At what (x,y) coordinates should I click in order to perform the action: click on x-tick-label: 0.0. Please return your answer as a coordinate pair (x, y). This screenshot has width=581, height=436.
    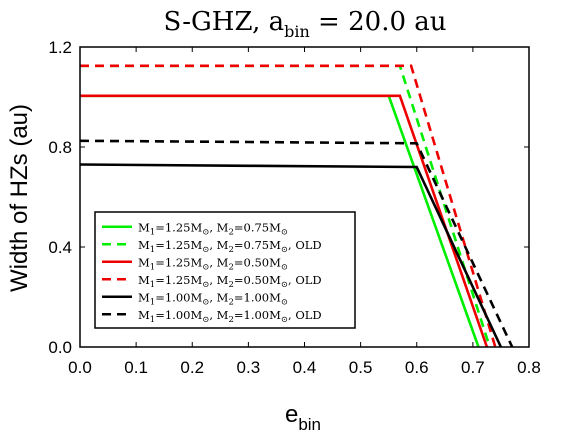
    Looking at the image, I should click on (80, 367).